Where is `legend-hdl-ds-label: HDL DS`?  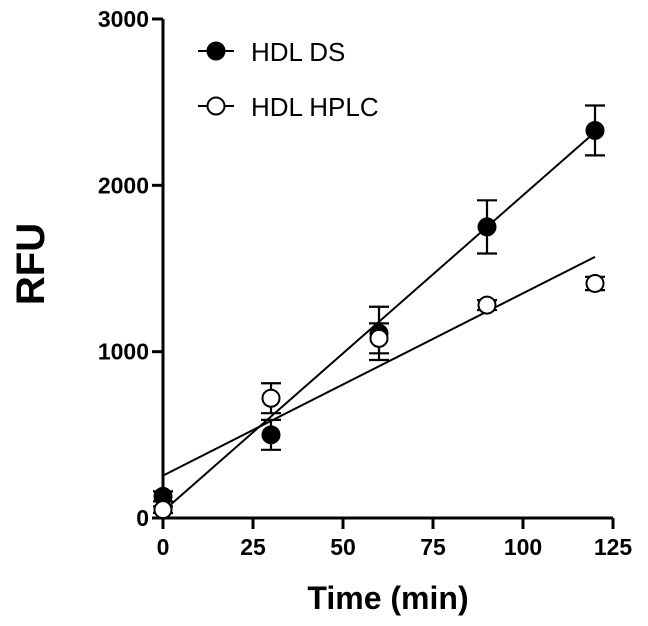 legend-hdl-ds-label: HDL DS is located at coordinates (298, 52).